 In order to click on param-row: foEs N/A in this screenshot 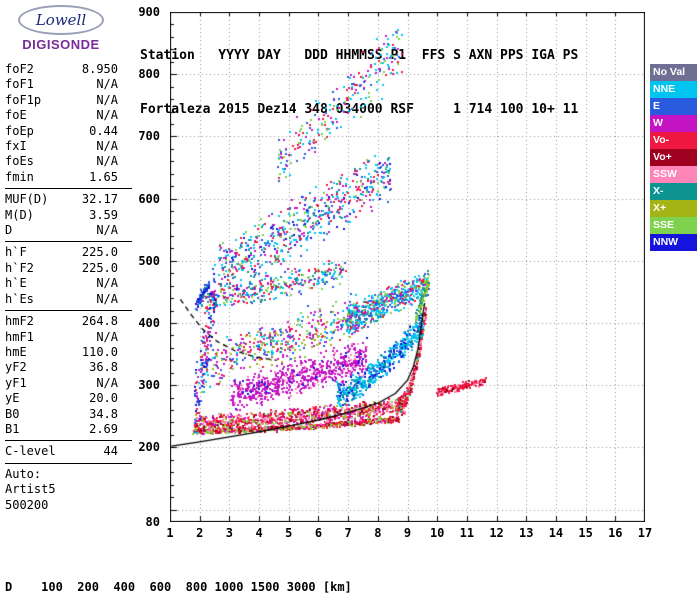, I will do `click(68, 161)`.